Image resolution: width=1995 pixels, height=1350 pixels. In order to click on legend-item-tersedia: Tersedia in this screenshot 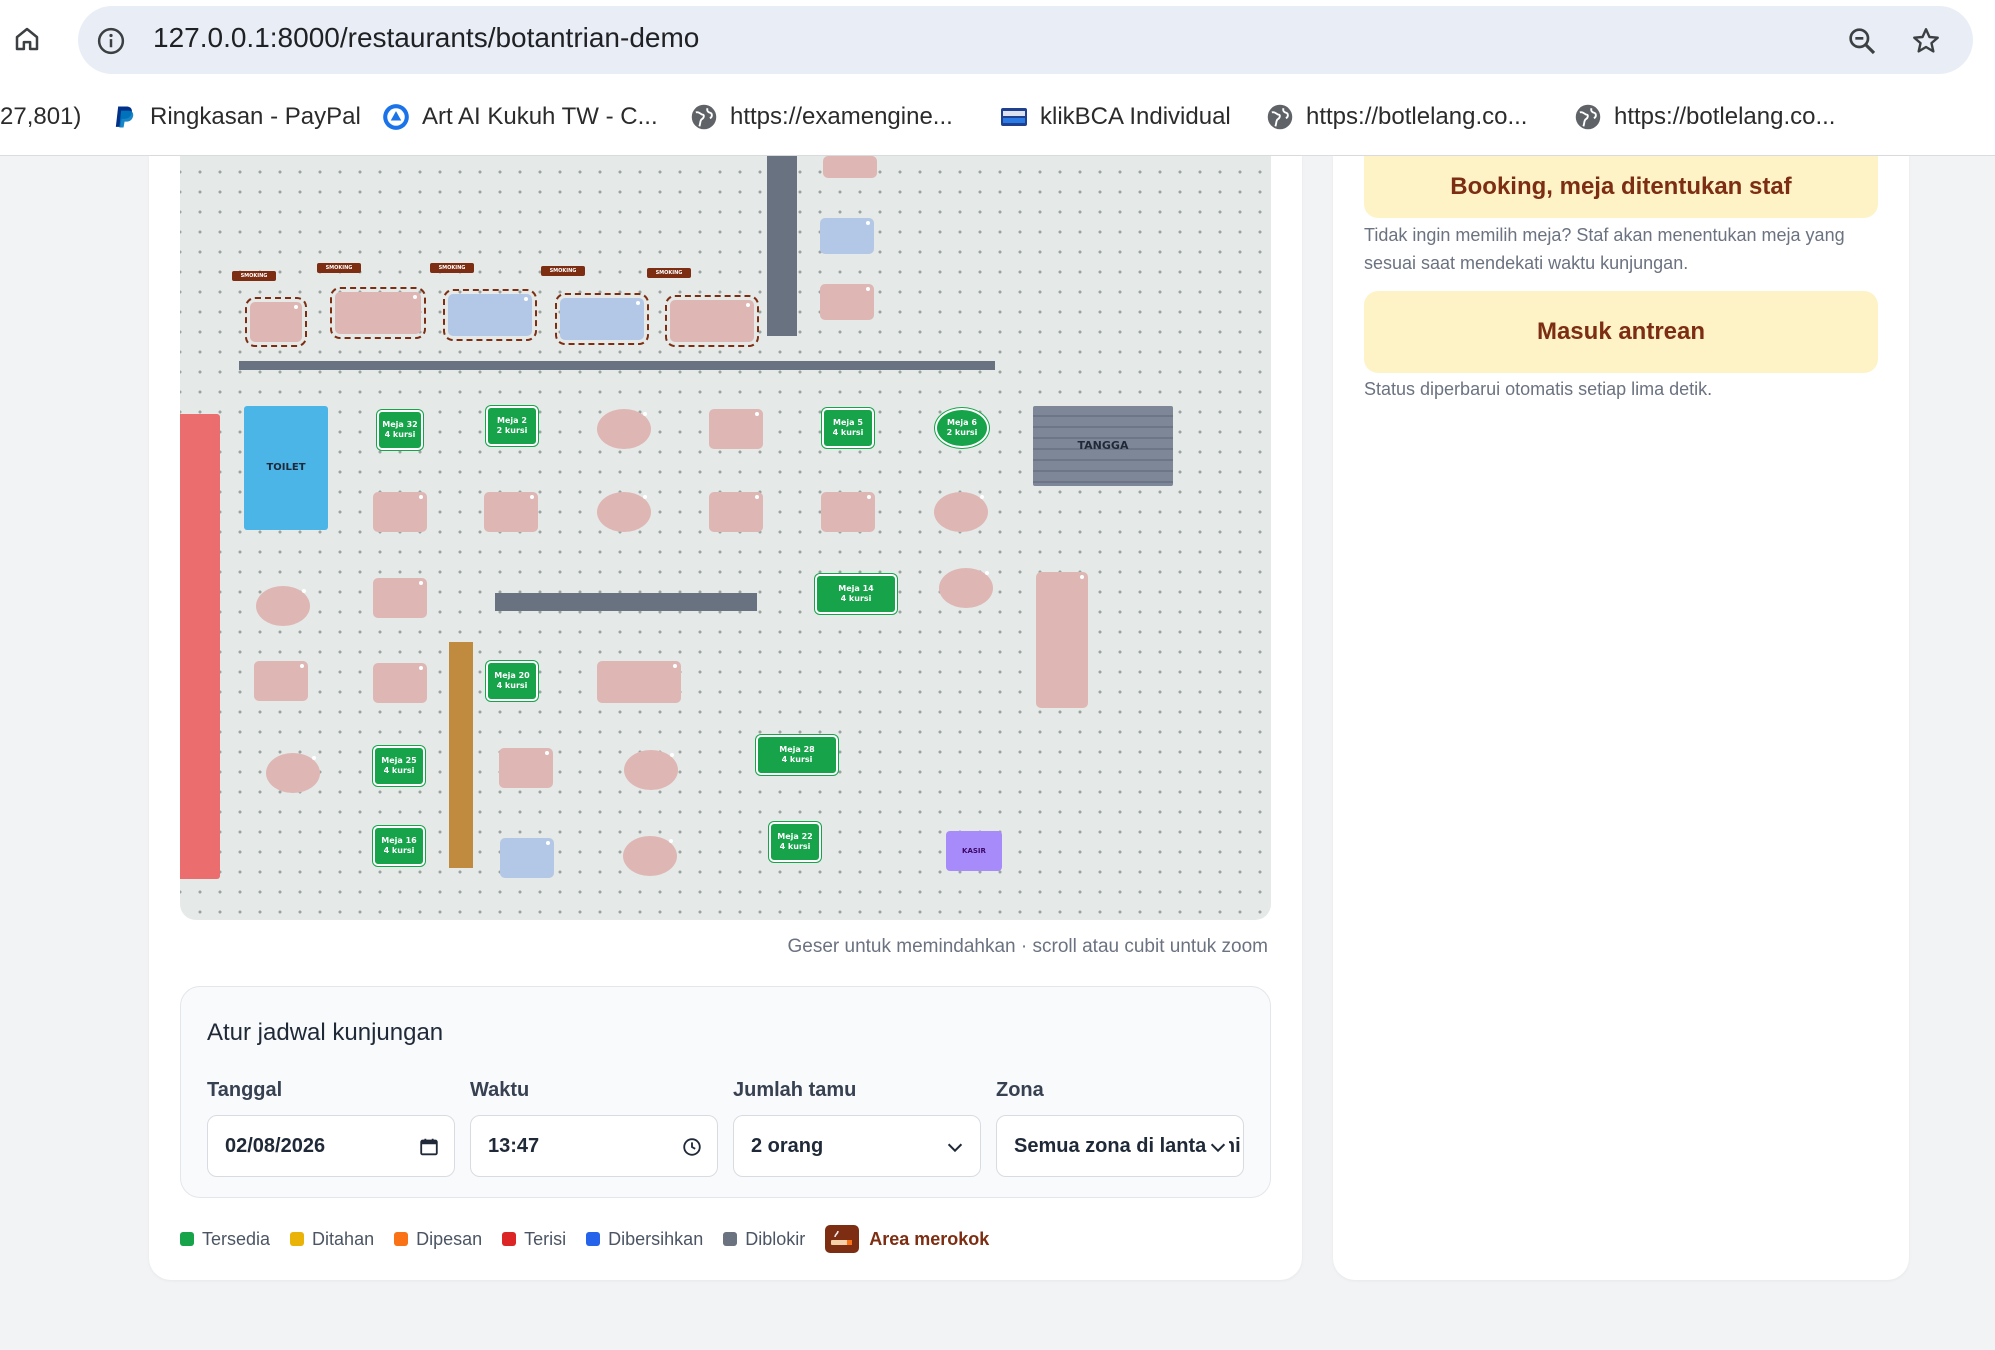, I will do `click(225, 1239)`.